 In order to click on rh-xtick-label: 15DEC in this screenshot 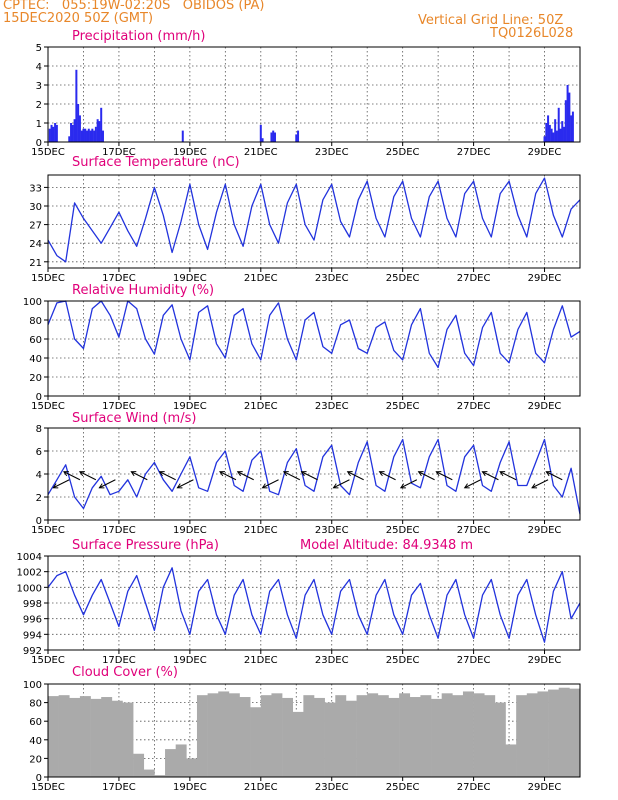, I will do `click(48, 406)`.